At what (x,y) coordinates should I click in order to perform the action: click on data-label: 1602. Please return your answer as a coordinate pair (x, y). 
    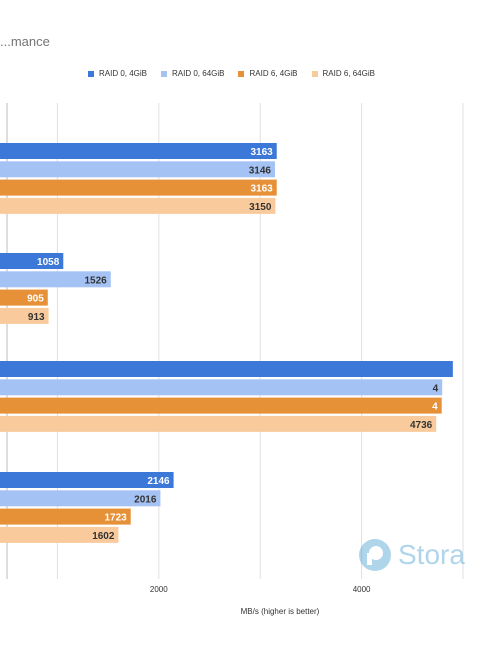
    Looking at the image, I should click on (103, 536).